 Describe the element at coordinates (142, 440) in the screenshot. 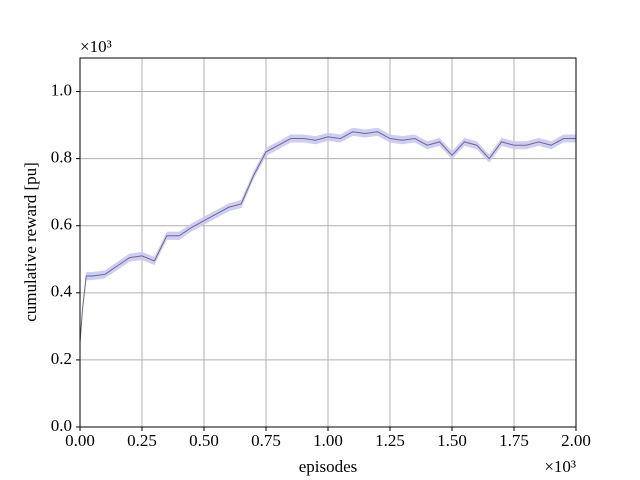

I see `x-tick-label: 0.25` at that location.